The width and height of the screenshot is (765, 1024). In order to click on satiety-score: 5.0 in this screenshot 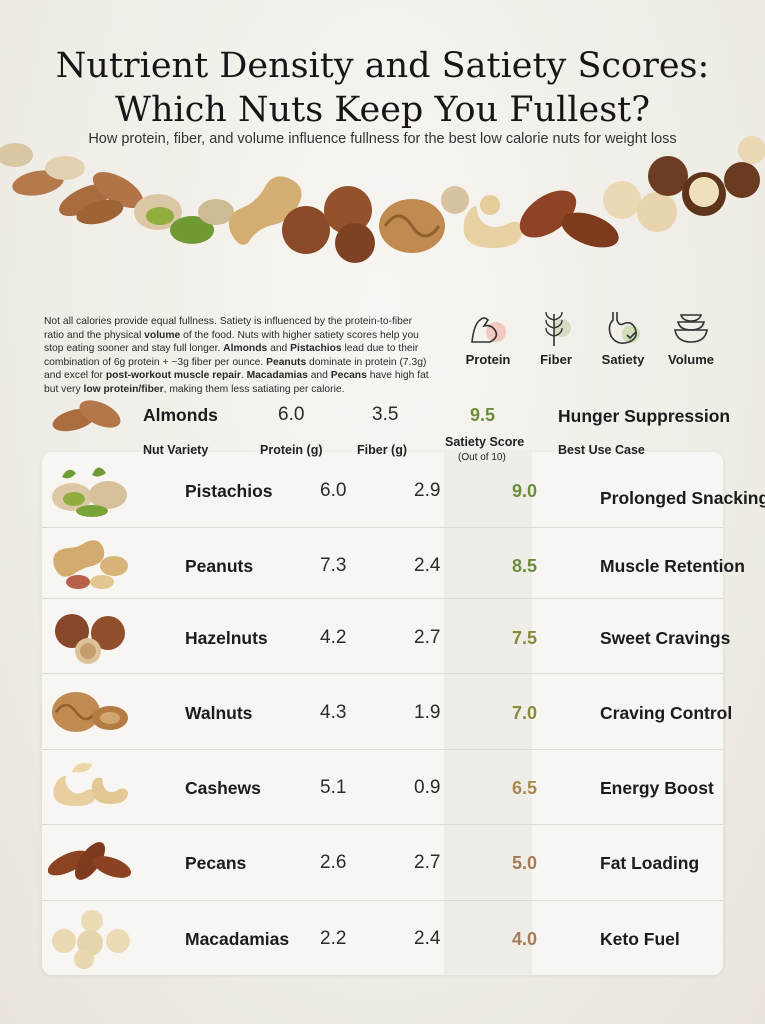, I will do `click(525, 863)`.